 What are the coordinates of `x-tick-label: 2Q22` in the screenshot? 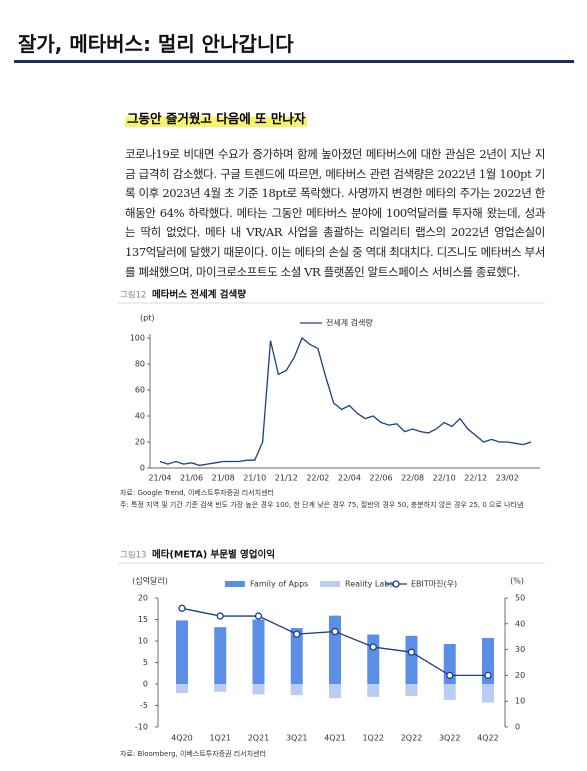 It's located at (412, 738).